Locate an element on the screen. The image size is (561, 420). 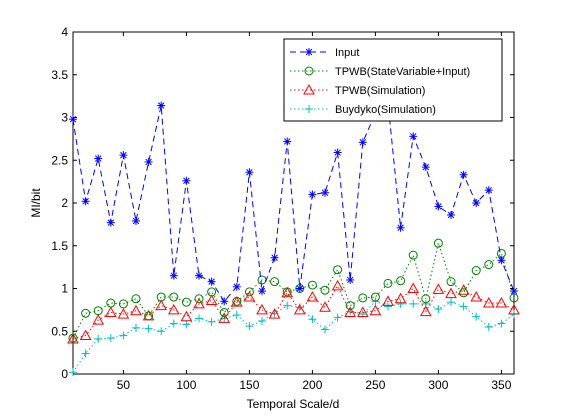
legend-entry-0: Input is located at coordinates (324, 53).